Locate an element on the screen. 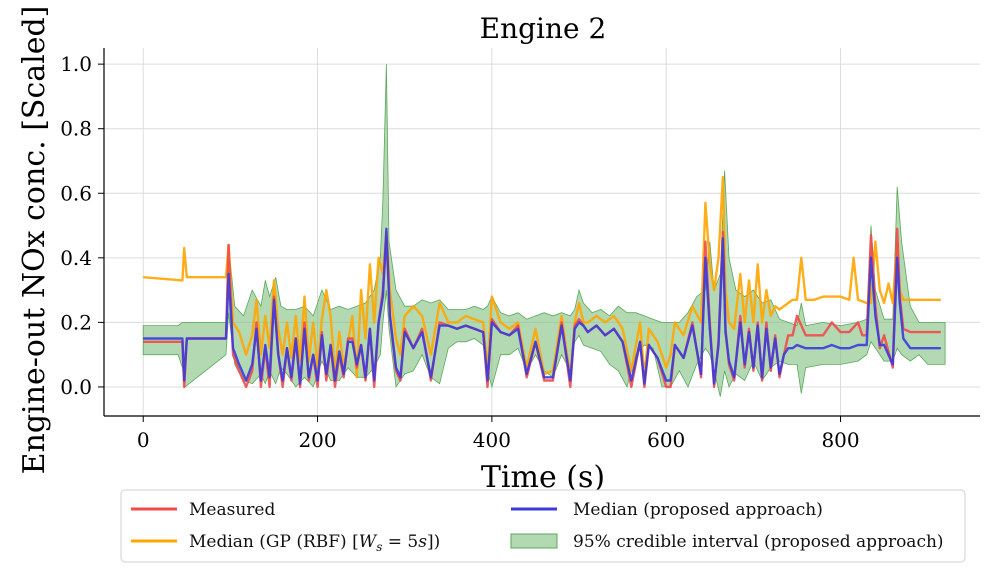 The image size is (997, 570). legend-gp-part-1: Median (GP (RBF) [ is located at coordinates (274, 542).